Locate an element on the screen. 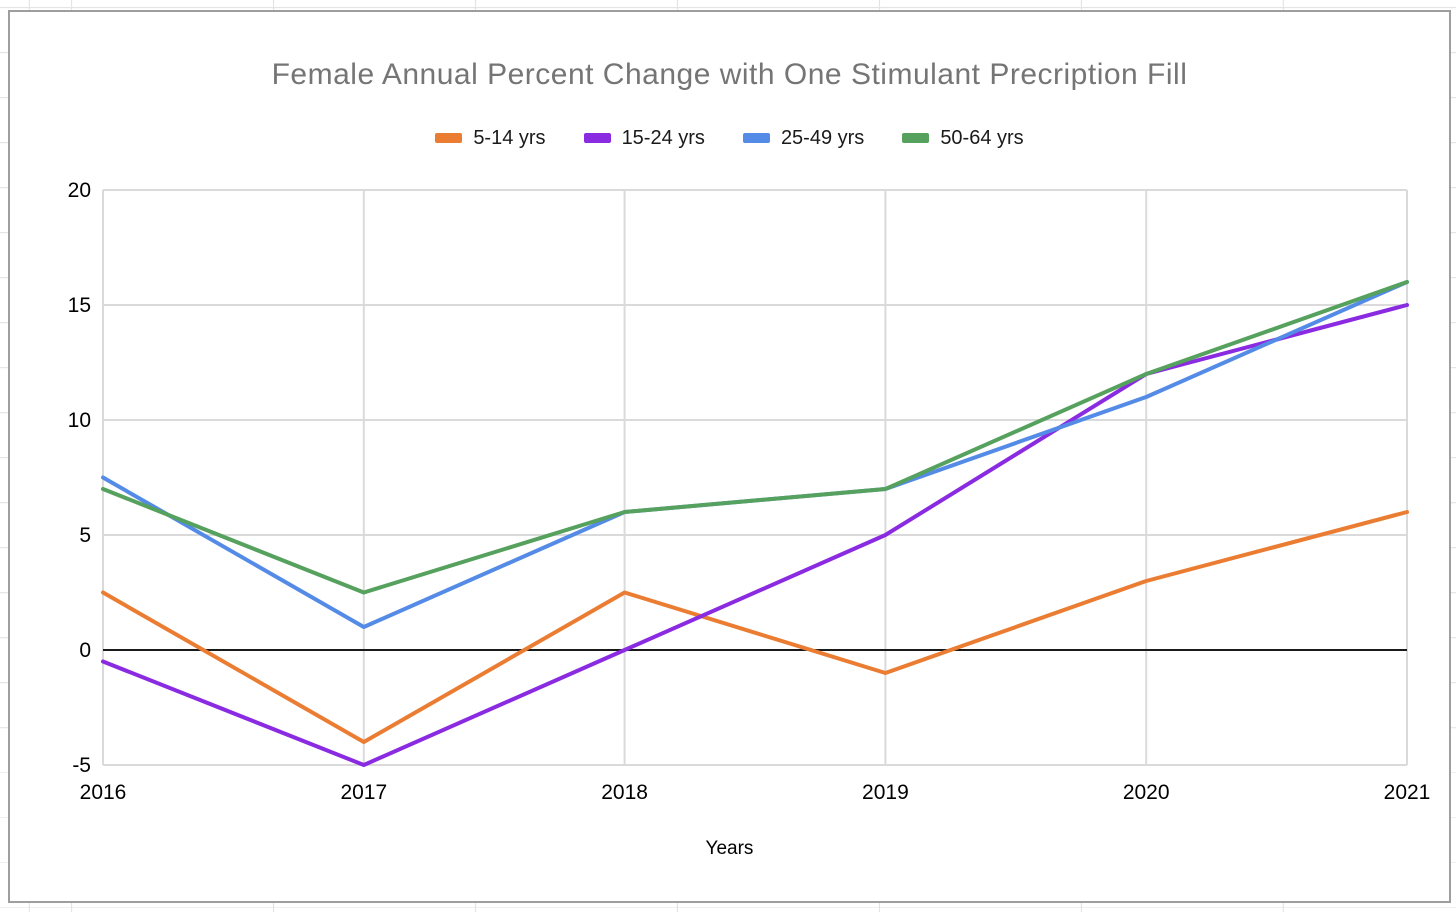 This screenshot has width=1456, height=912. legend-item-15-24-yrs: 15-24 yrs is located at coordinates (644, 138).